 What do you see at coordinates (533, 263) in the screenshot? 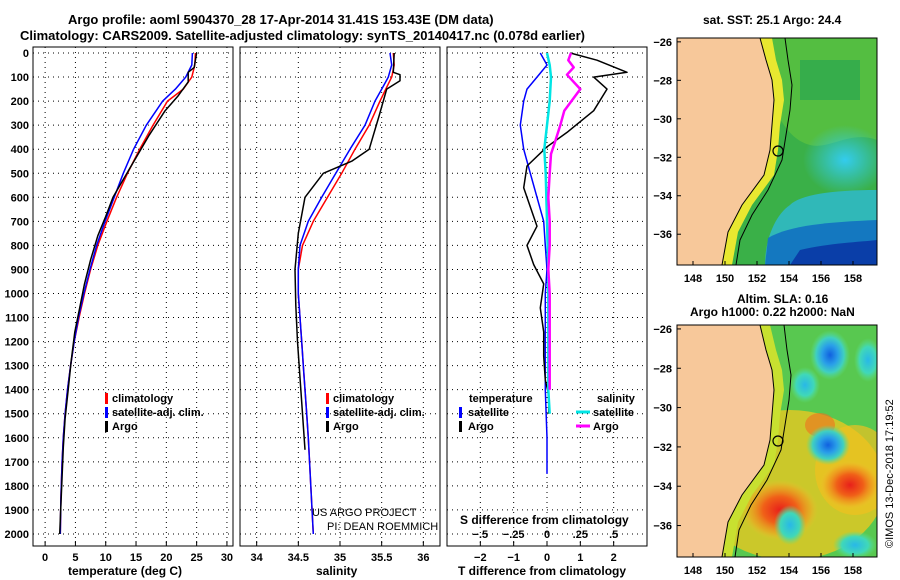
I see `series-line-temperature-satellite` at bounding box center [533, 263].